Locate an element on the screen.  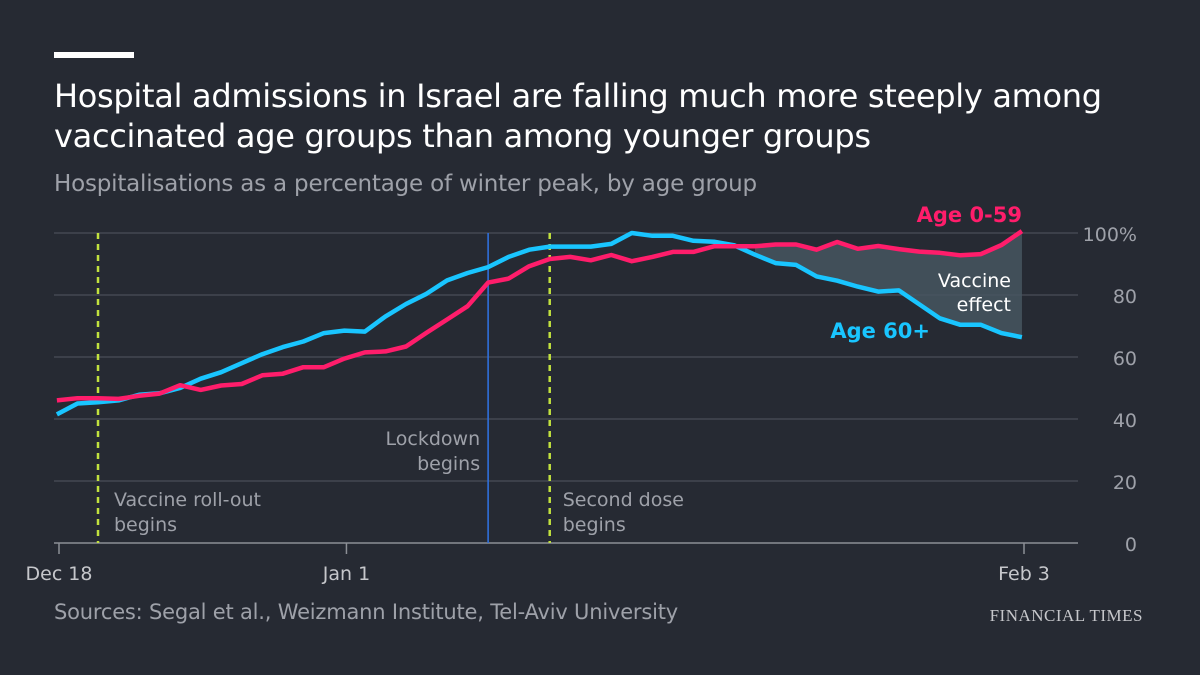
vaccine-effect-area is located at coordinates (888, 284).